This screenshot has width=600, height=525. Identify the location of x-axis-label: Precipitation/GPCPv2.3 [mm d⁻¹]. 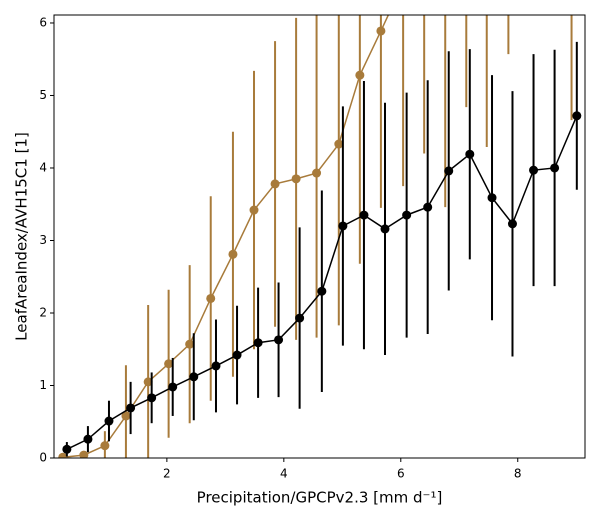
(320, 498).